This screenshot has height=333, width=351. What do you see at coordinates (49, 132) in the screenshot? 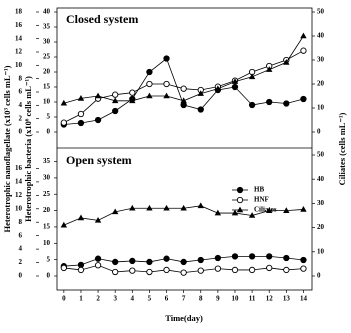
I see `y-tick-label: 0` at bounding box center [49, 132].